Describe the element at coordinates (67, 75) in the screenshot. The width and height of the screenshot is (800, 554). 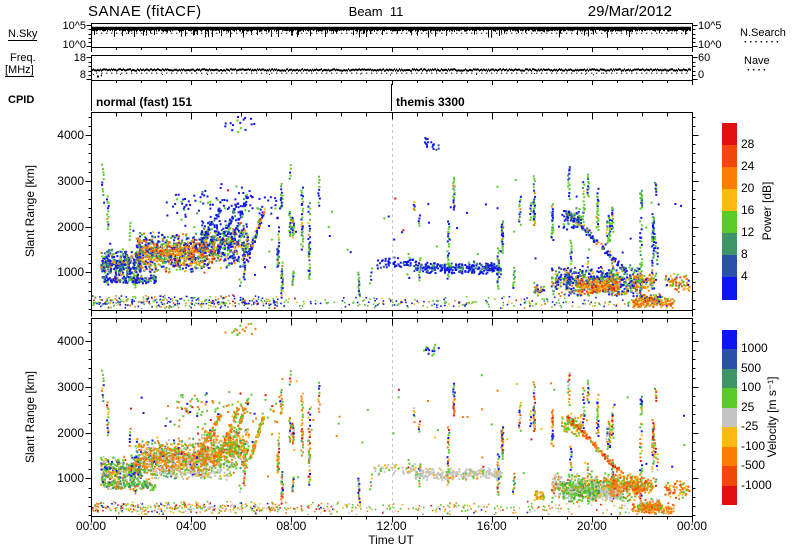
I see `freq-bottom-tick: 8` at that location.